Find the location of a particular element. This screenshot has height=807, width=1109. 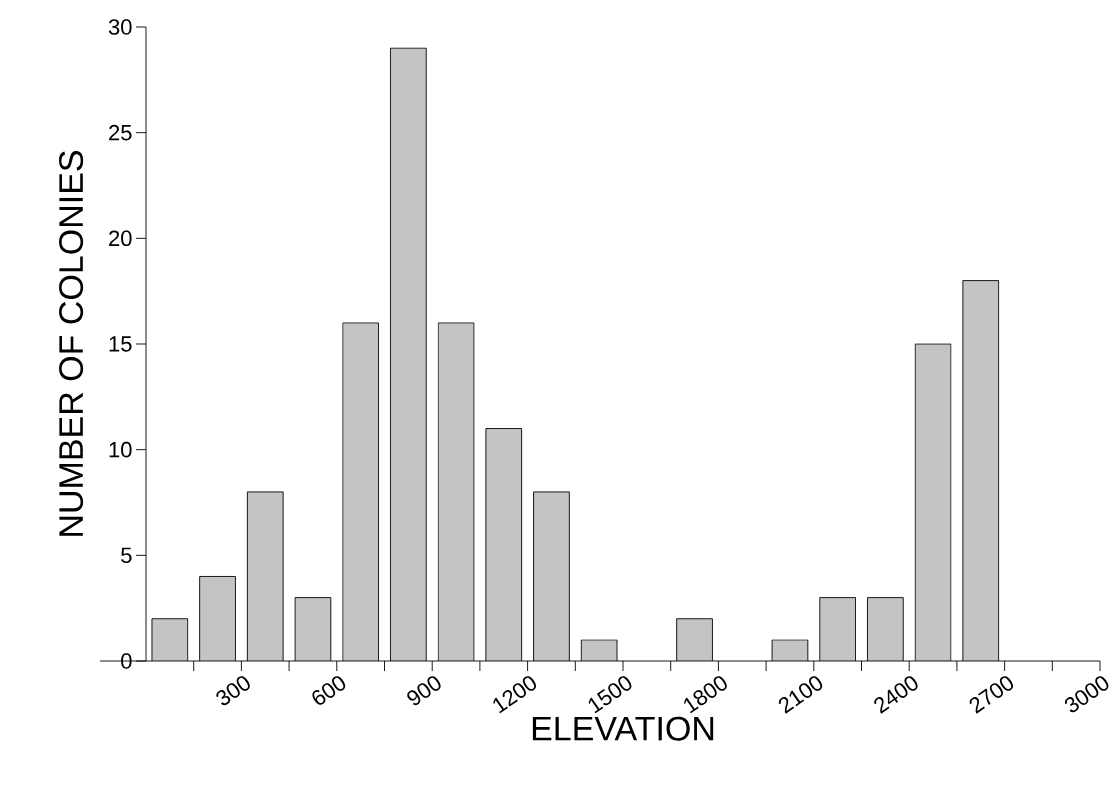

x-tick-label: 1200 is located at coordinates (514, 695).